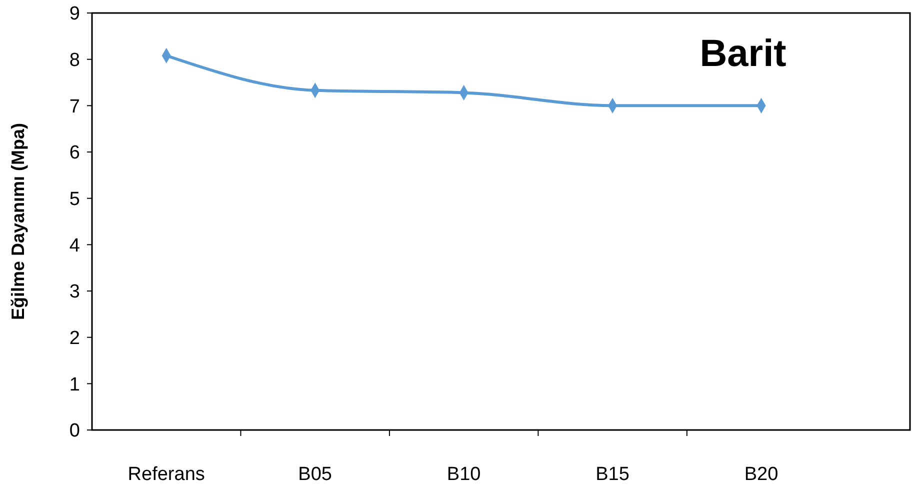 The height and width of the screenshot is (501, 913). I want to click on x-tick-label: B05, so click(315, 474).